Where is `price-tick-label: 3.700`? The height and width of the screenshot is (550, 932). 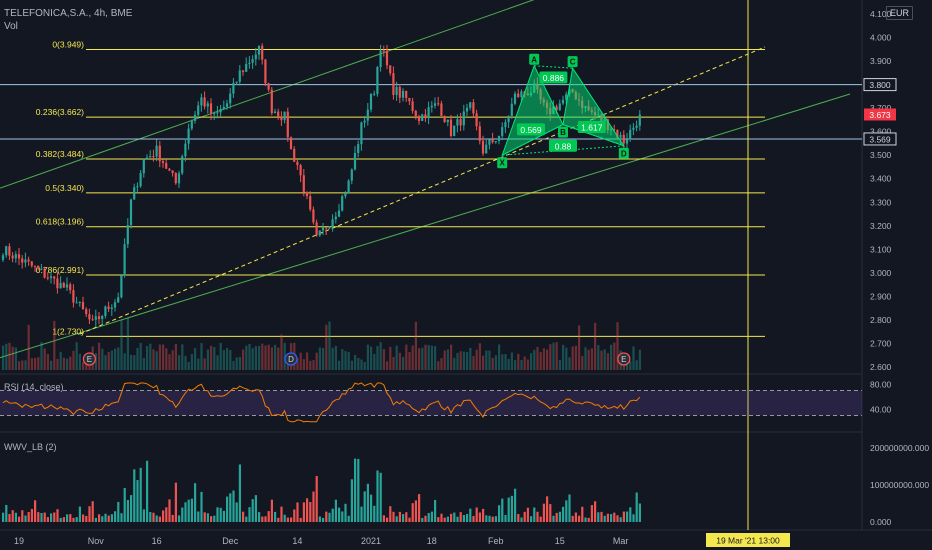
price-tick-label: 3.700 is located at coordinates (881, 108).